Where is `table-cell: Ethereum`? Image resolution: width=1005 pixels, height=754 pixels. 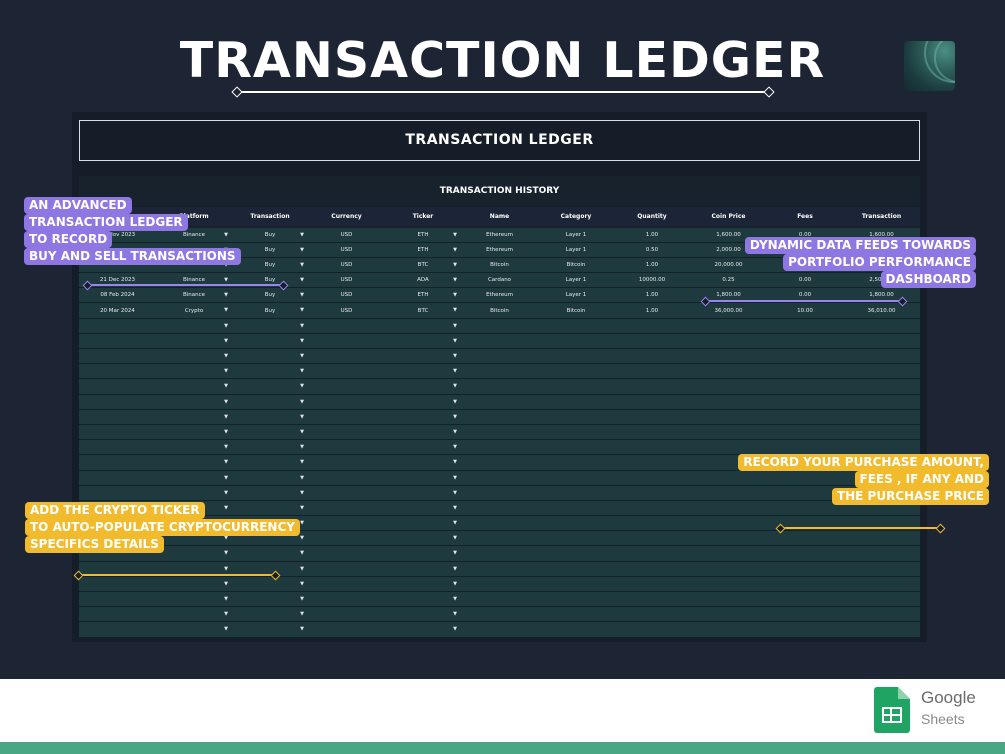
table-cell: Ethereum is located at coordinates (499, 235).